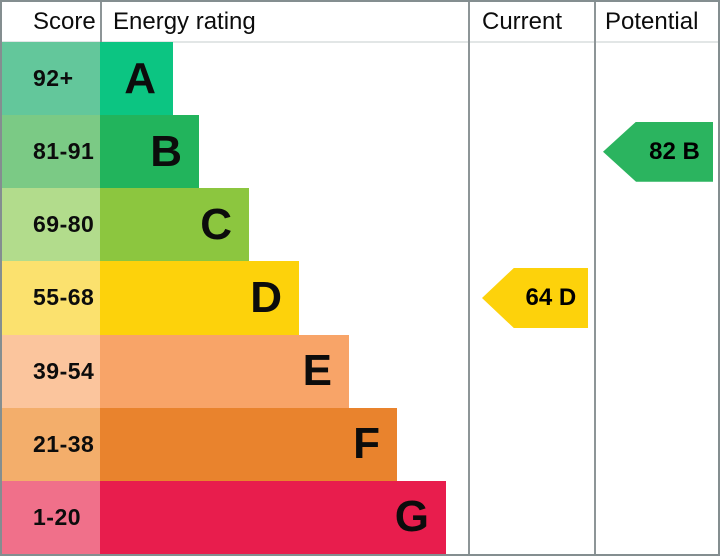 The height and width of the screenshot is (556, 720). I want to click on band-row-e: 39-54 E, so click(360, 371).